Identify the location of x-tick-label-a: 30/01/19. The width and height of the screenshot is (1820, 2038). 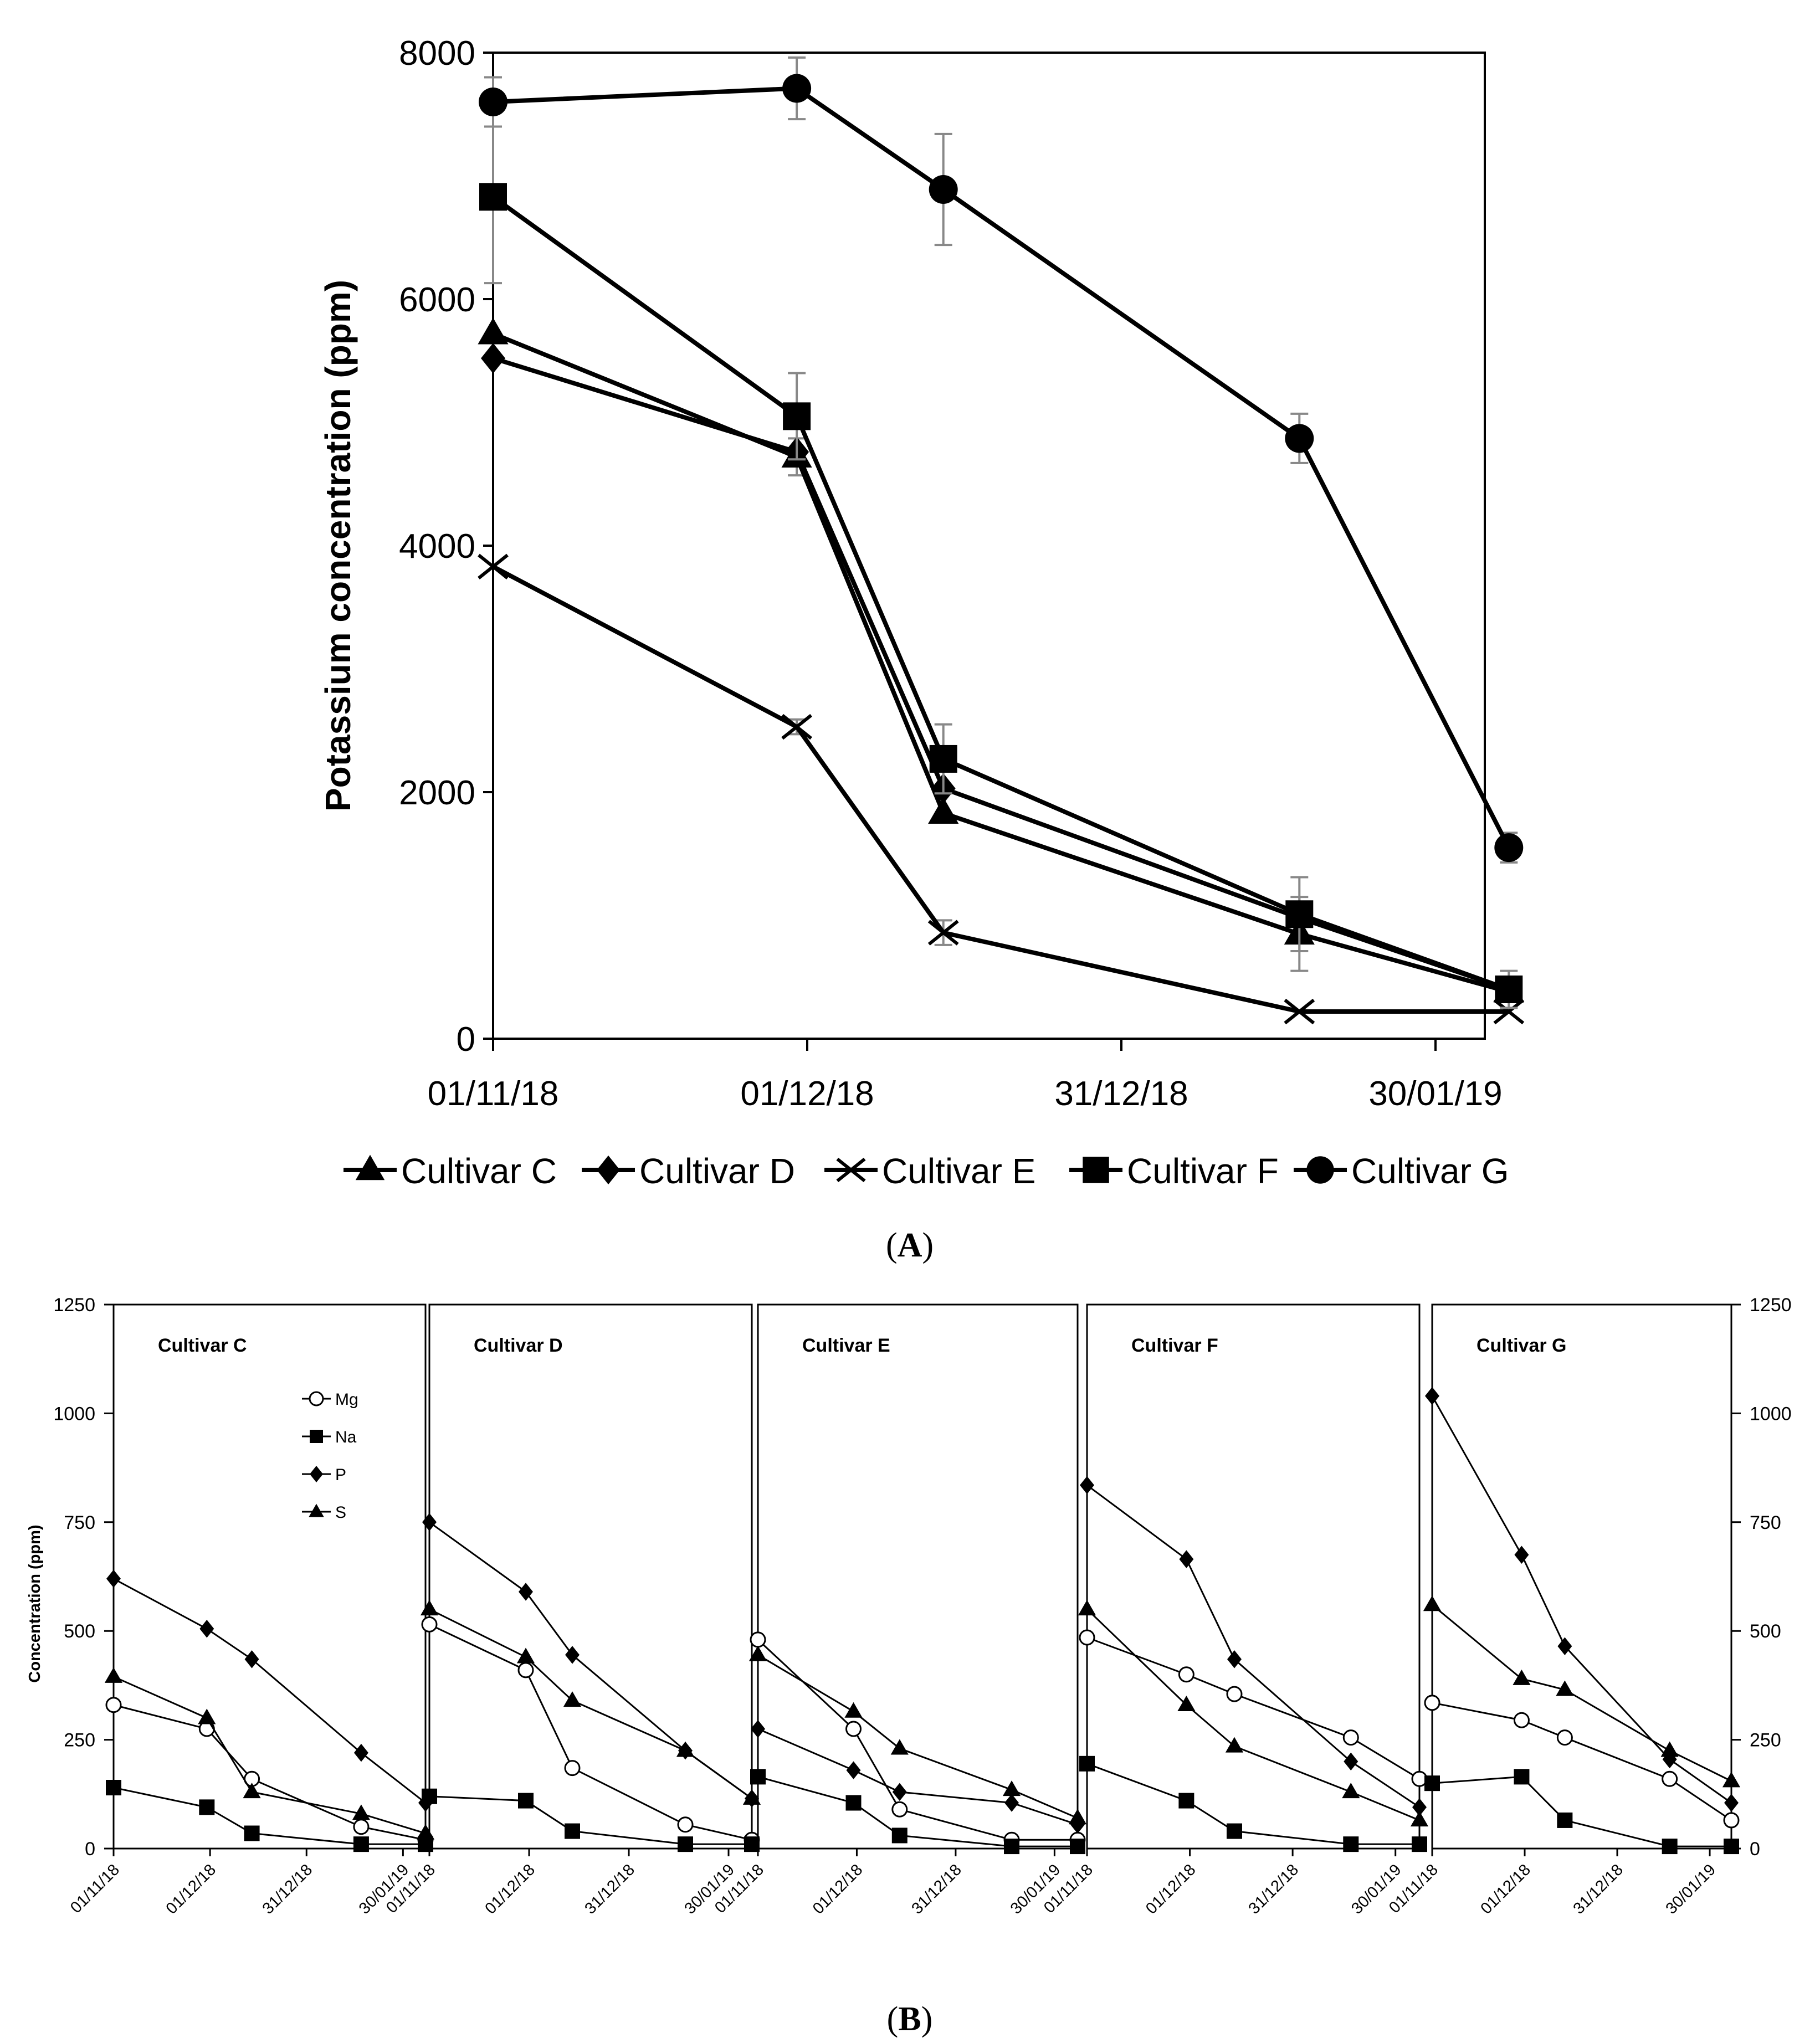
(1435, 1094).